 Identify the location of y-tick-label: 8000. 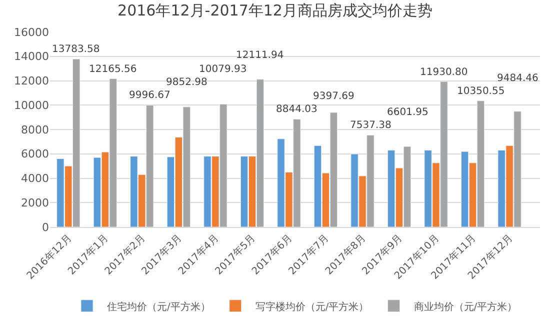
(35, 129).